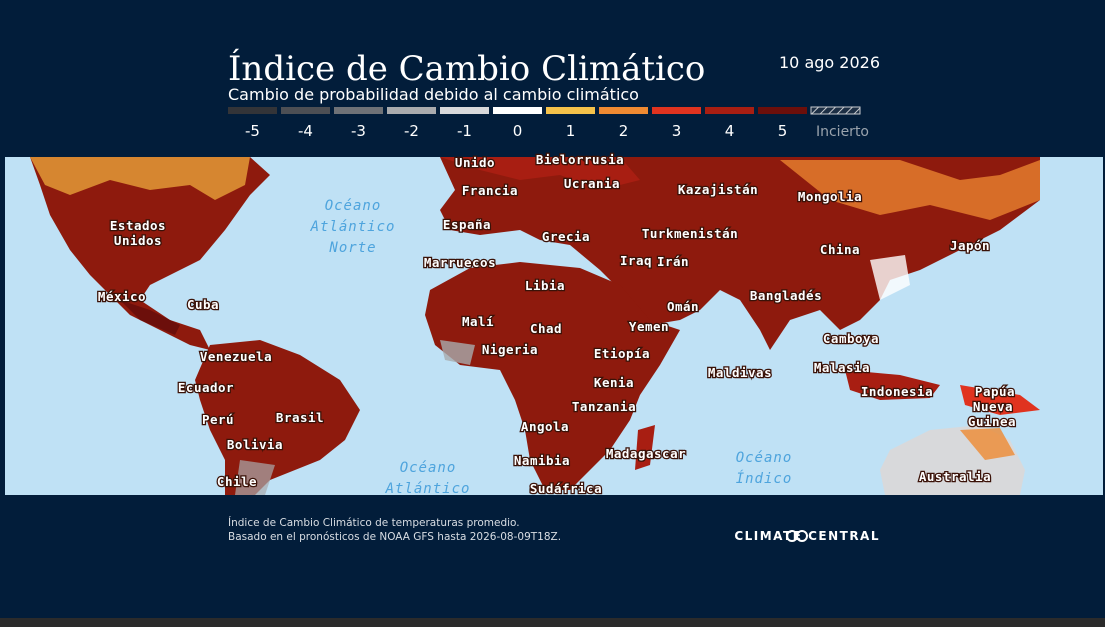  Describe the element at coordinates (683, 306) in the screenshot. I see `country-label: Omán` at that location.